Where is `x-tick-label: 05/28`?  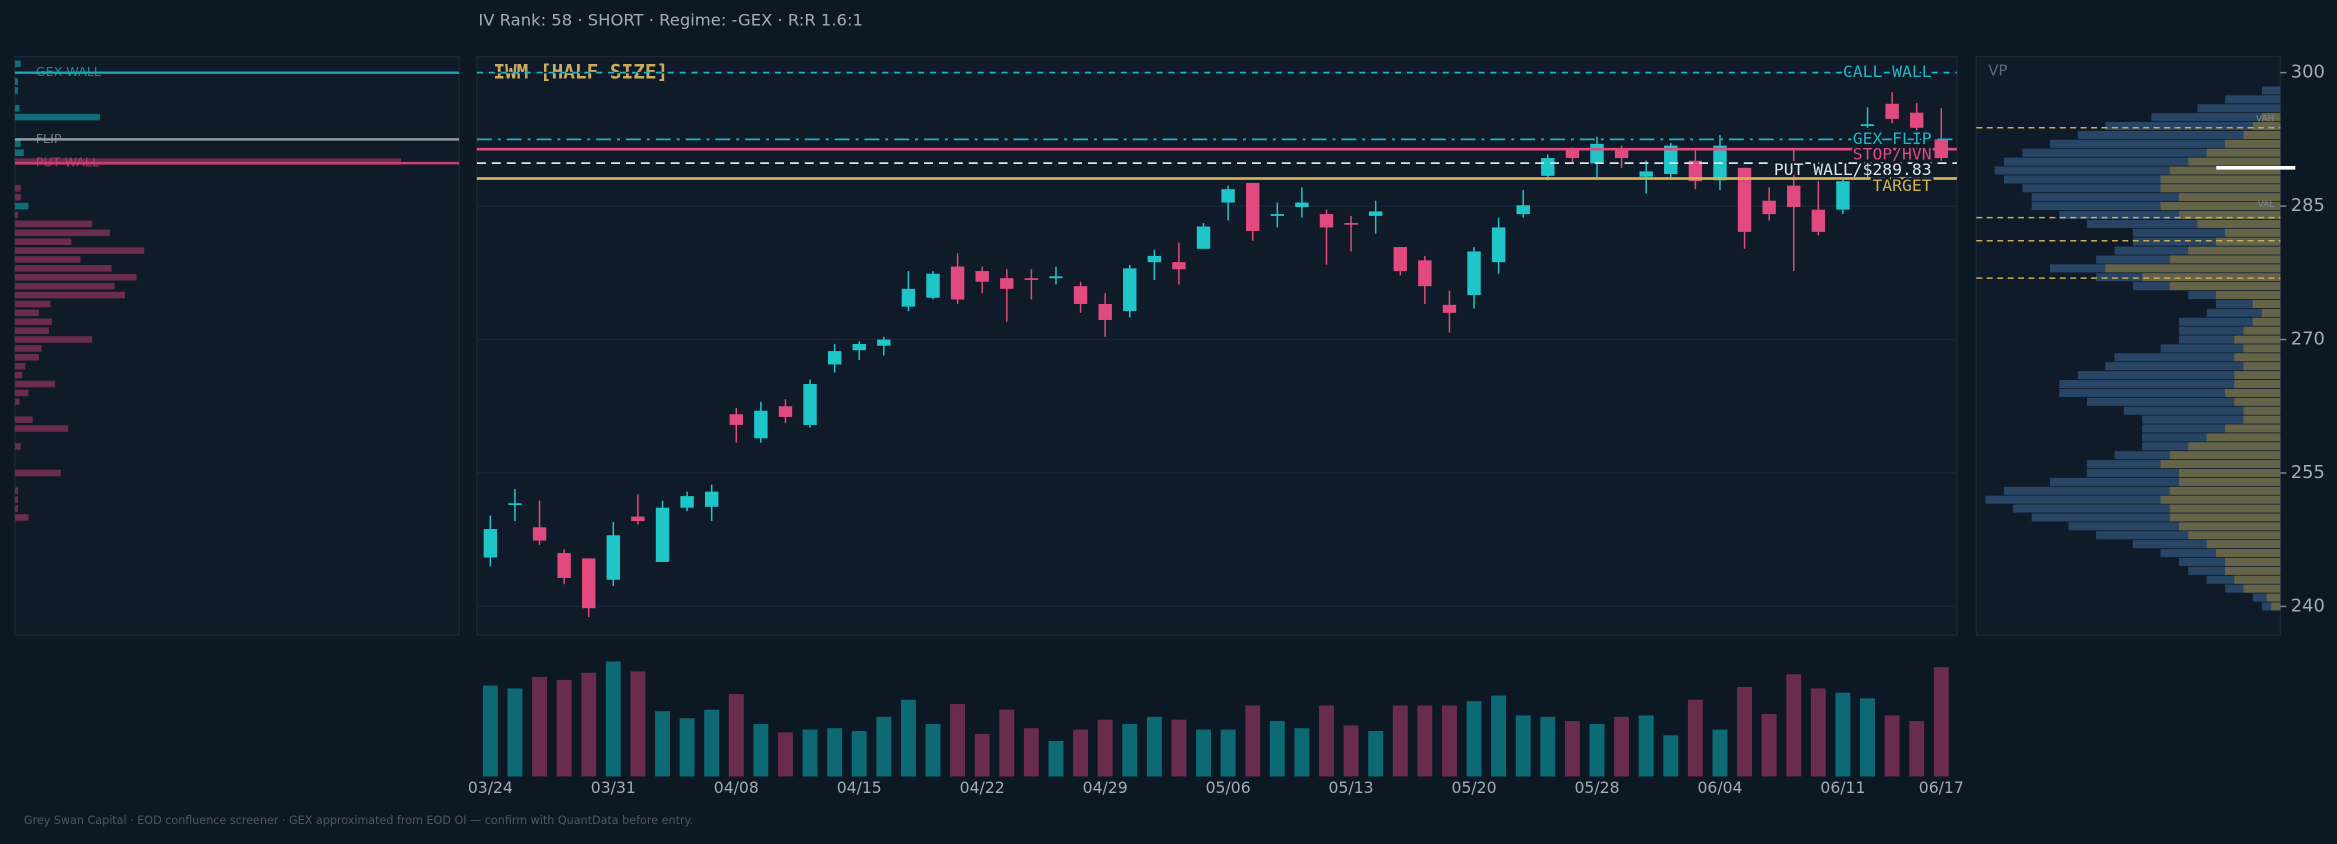
x-tick-label: 05/28 is located at coordinates (1596, 787).